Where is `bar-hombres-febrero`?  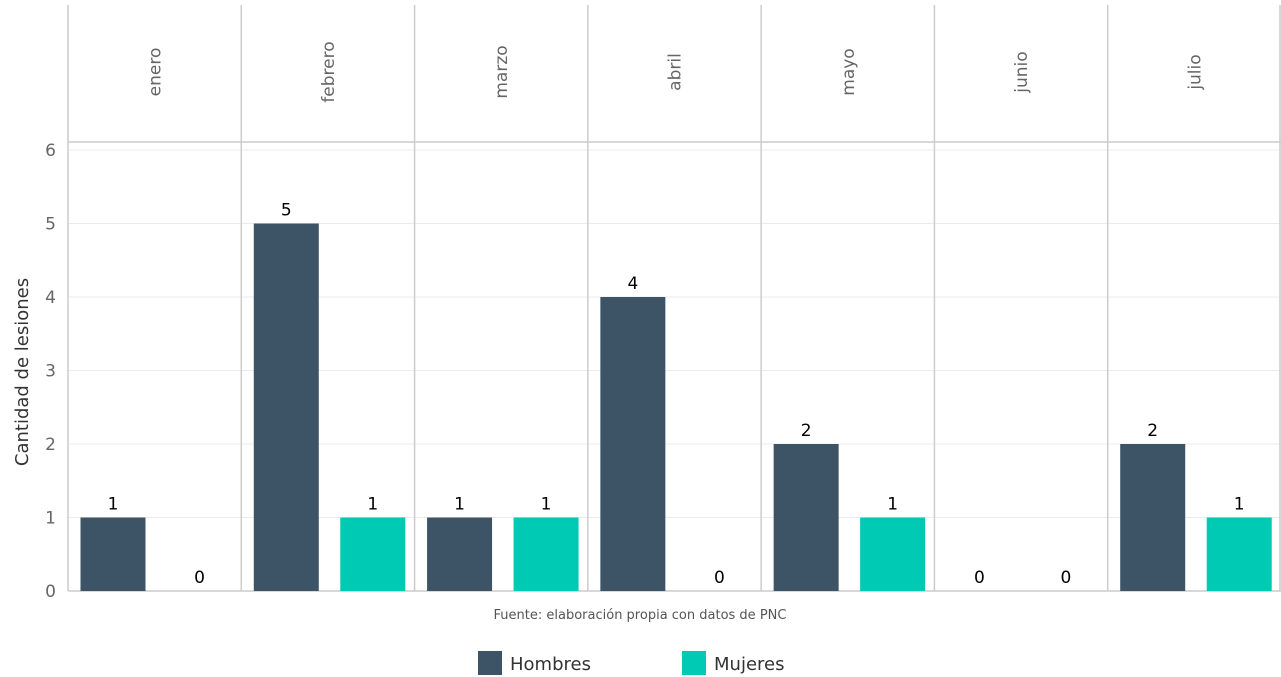
bar-hombres-febrero is located at coordinates (286, 407).